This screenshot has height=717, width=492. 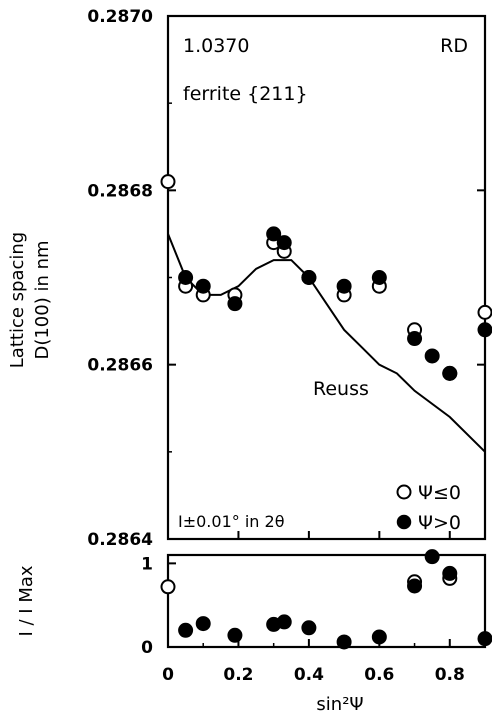 I want to click on y-axis-title-line2: D(100) in nm, so click(x=42, y=299).